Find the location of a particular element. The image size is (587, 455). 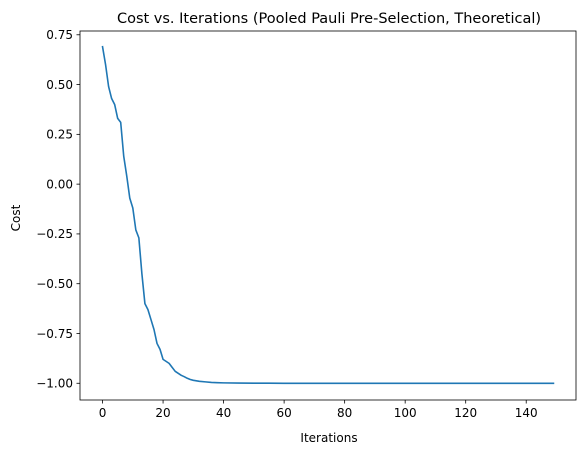

y-tick-label: −1.00 is located at coordinates (54, 384).